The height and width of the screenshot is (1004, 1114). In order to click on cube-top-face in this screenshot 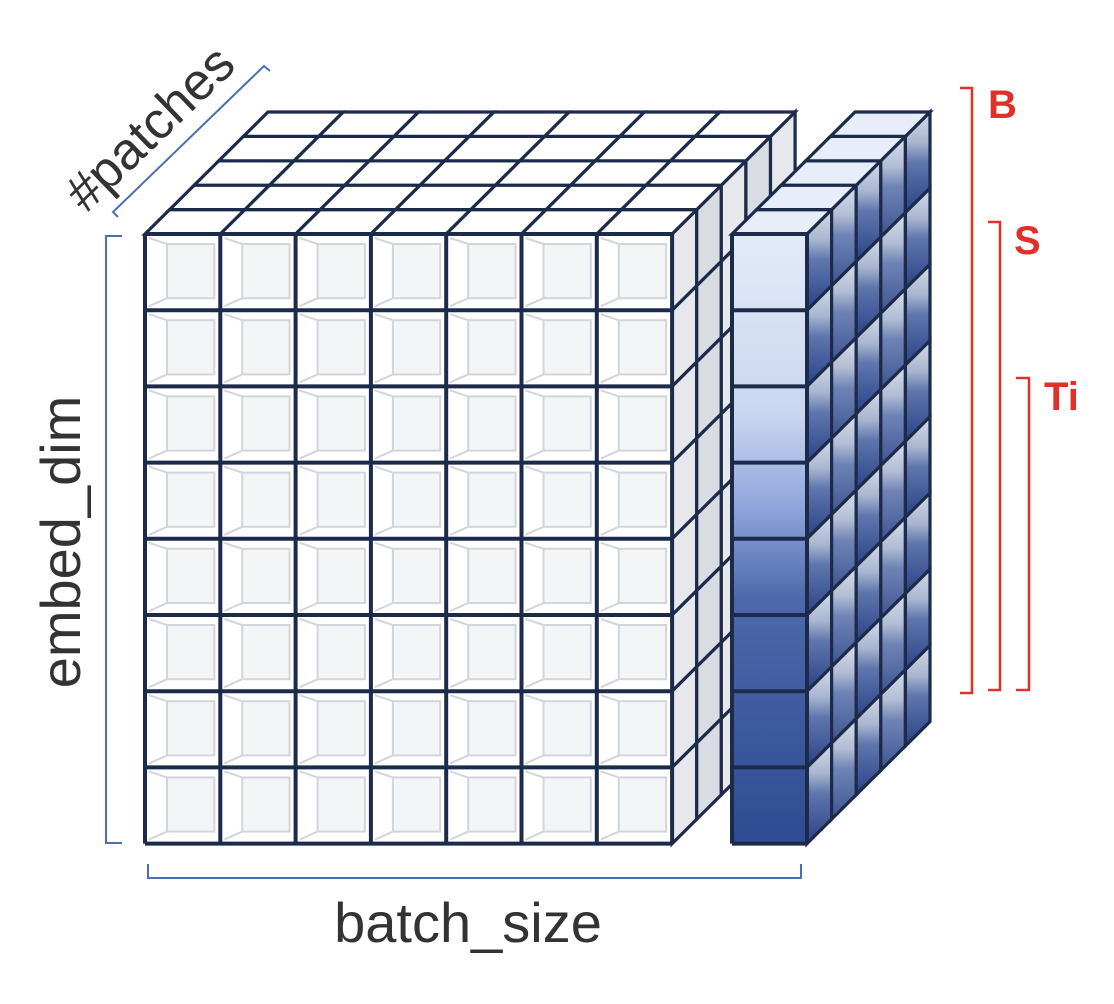, I will do `click(745, 124)`.